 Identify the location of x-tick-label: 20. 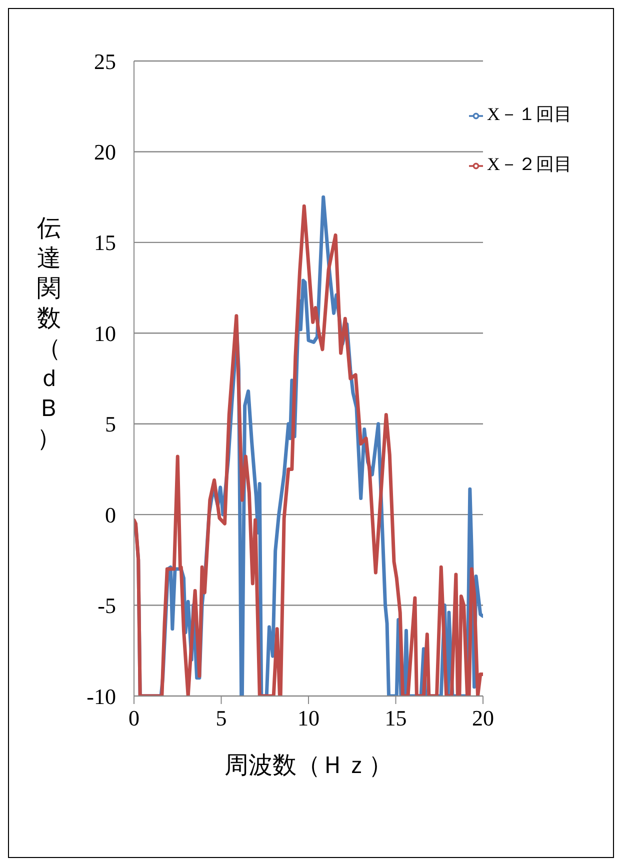
(483, 718).